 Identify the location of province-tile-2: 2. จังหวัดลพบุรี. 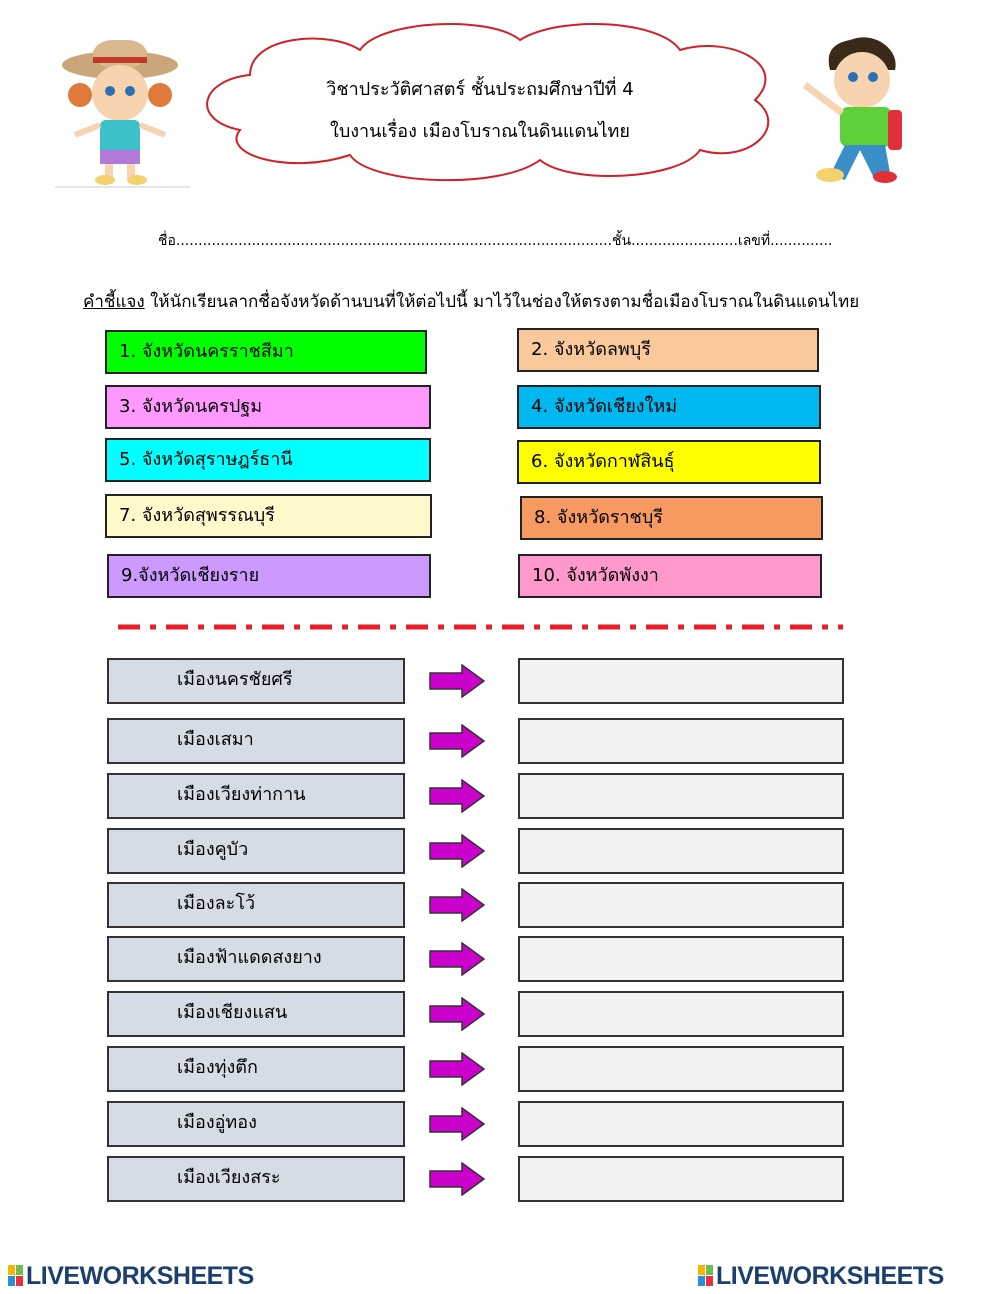
(668, 350).